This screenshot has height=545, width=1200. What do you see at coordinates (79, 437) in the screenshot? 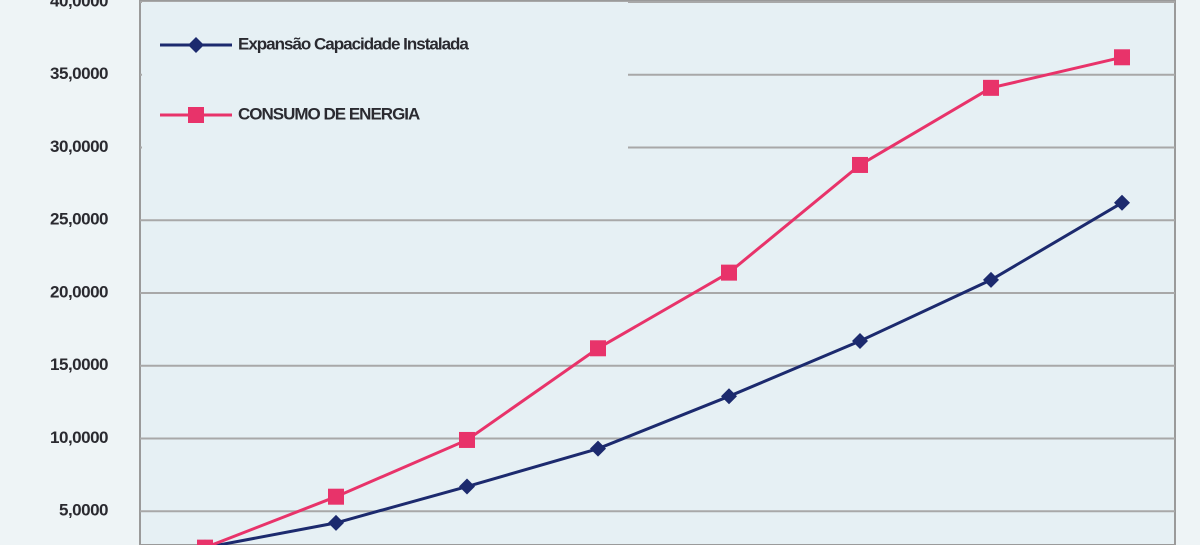
I see `y-tick-label: 10,0000` at bounding box center [79, 437].